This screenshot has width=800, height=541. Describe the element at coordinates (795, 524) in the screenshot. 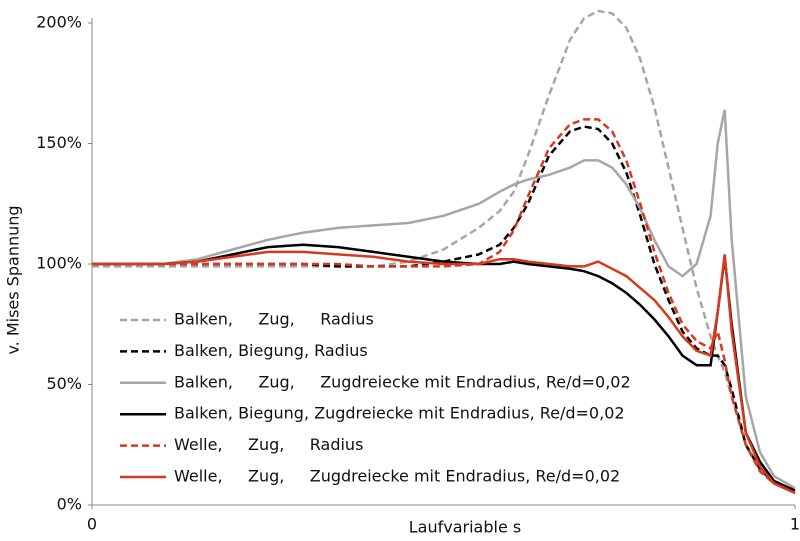

I see `x-tick-label: 1` at that location.